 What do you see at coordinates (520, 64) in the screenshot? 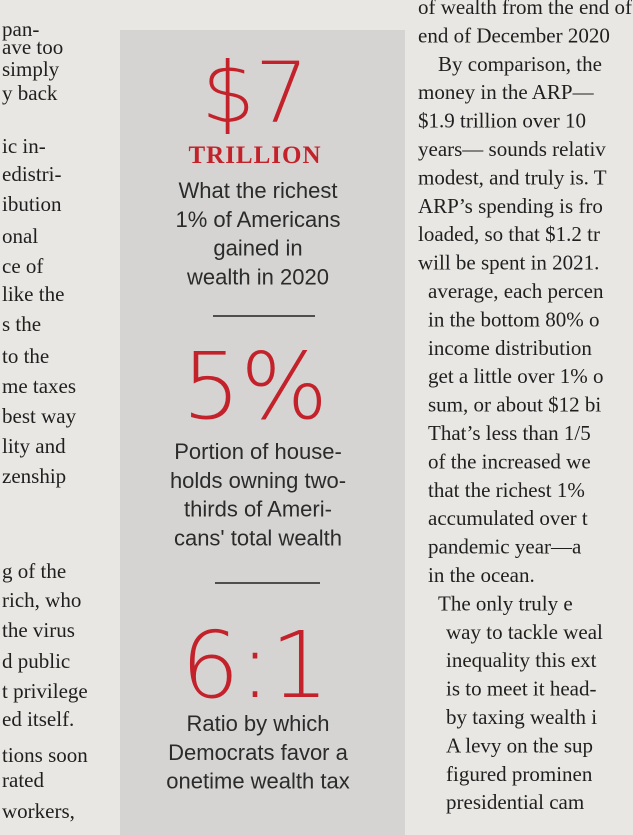
I see `right-column-line: By comparison, the` at bounding box center [520, 64].